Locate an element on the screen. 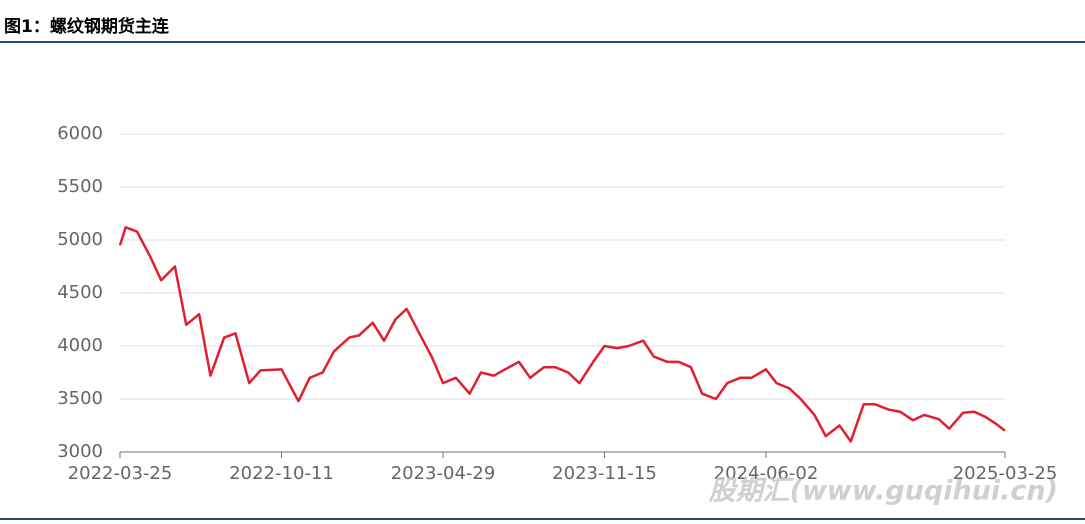  x-tick-label: 2023-11-15 is located at coordinates (604, 473).